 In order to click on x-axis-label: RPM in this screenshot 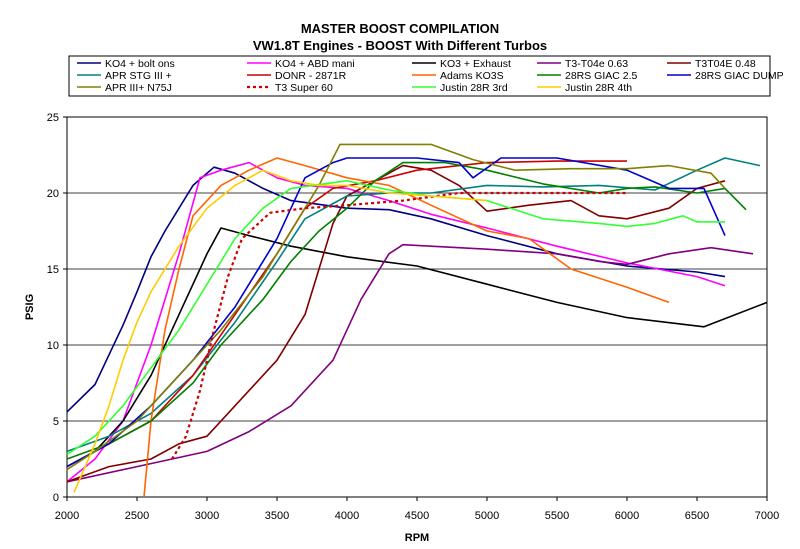, I will do `click(417, 538)`.